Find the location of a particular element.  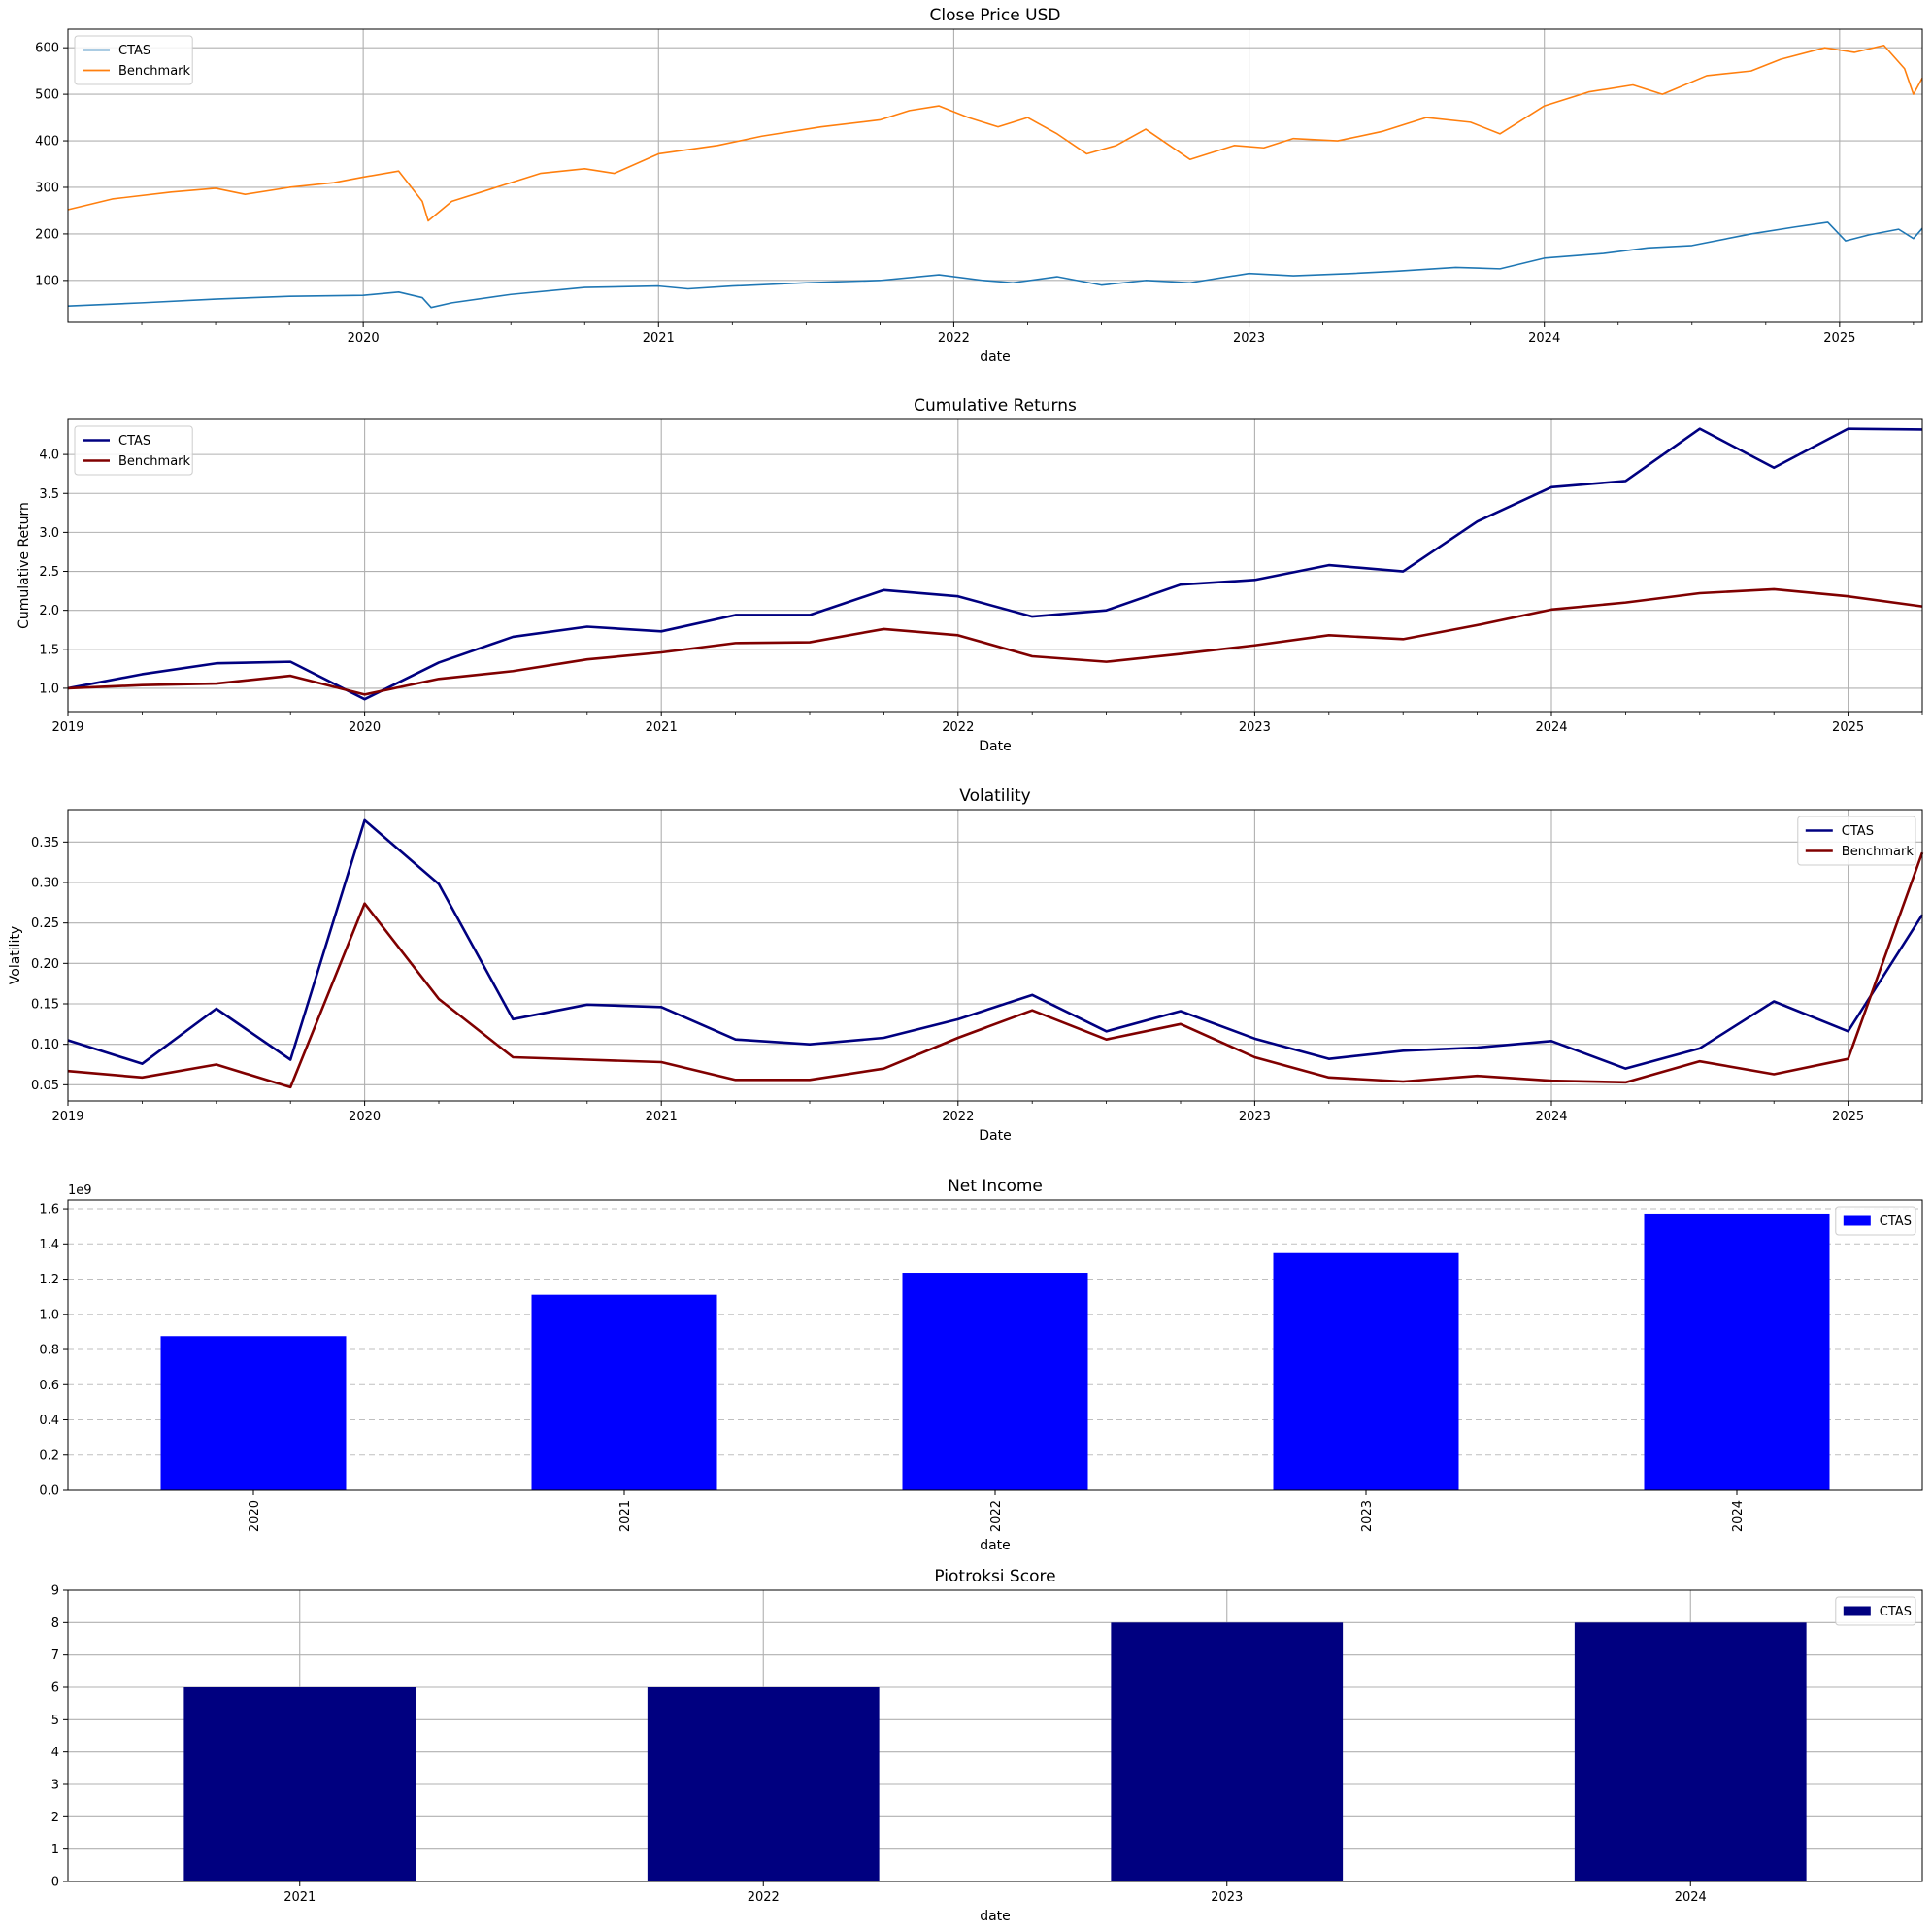

y-tick-label: 9 is located at coordinates (55, 1591).